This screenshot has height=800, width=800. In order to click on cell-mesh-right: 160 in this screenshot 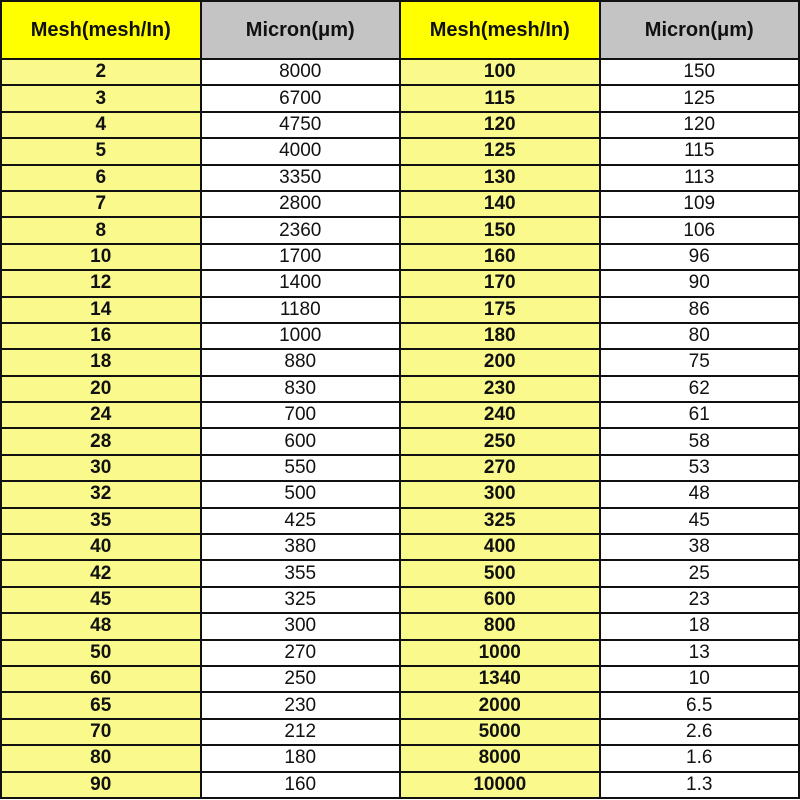, I will do `click(500, 257)`.